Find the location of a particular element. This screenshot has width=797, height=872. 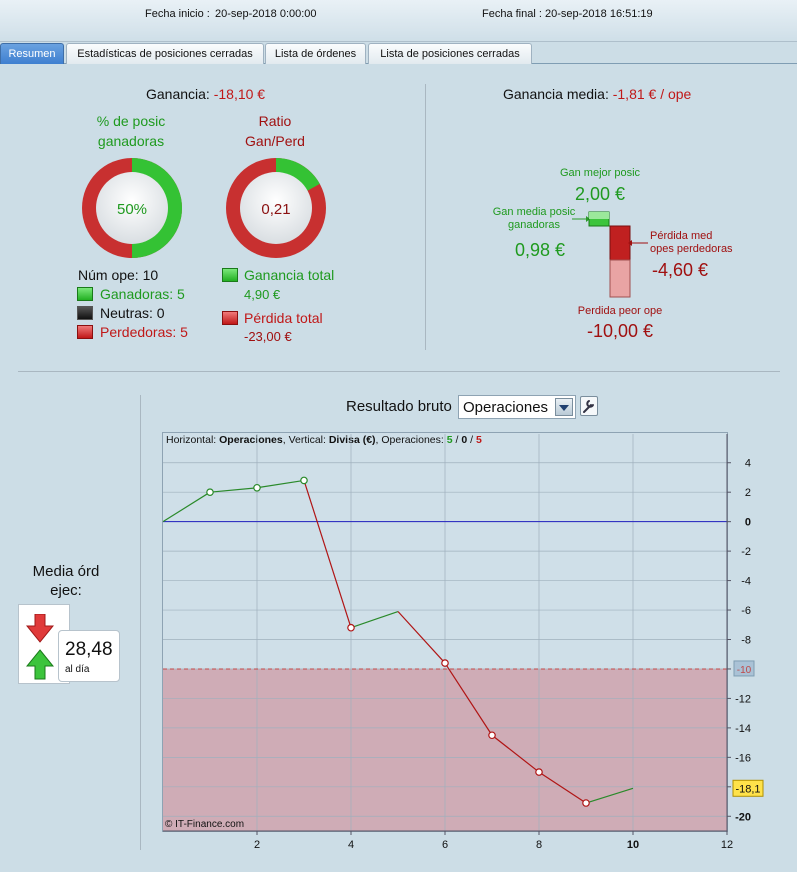

start-date-value: 20-sep-2018 0:00:00 is located at coordinates (266, 14).